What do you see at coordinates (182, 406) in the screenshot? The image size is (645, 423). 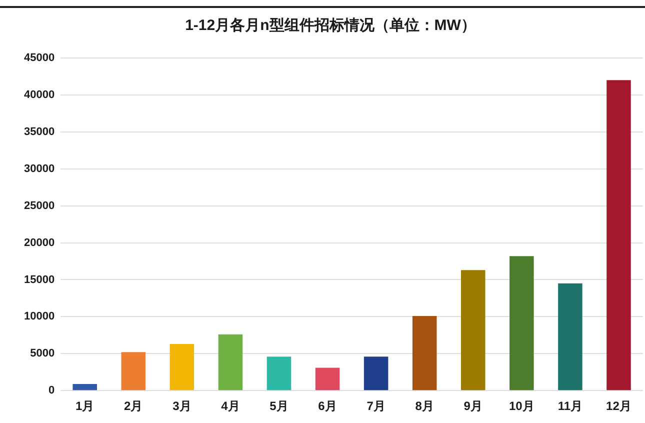 I see `x-tick-label: 3月` at bounding box center [182, 406].